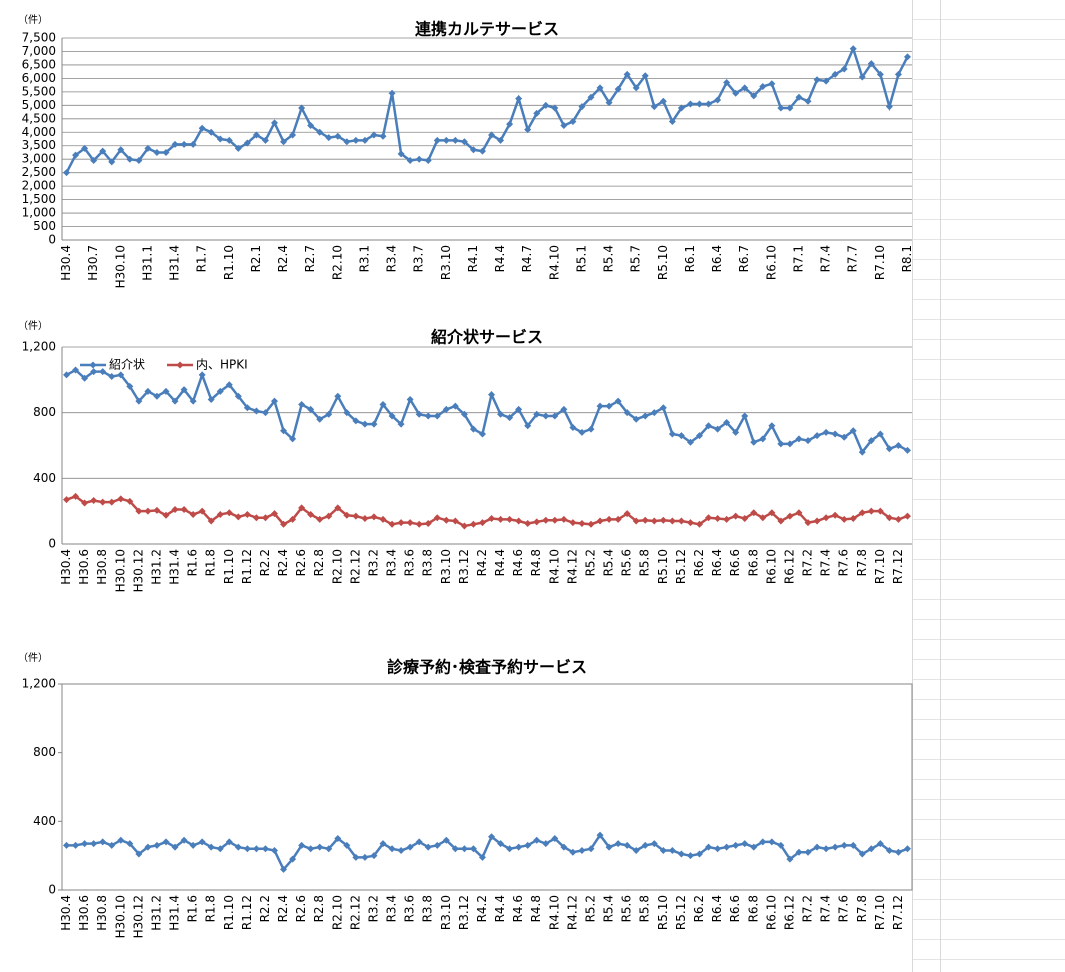 The height and width of the screenshot is (972, 1065). What do you see at coordinates (808, 908) in the screenshot?
I see `x-tick-label: R7.2` at bounding box center [808, 908].